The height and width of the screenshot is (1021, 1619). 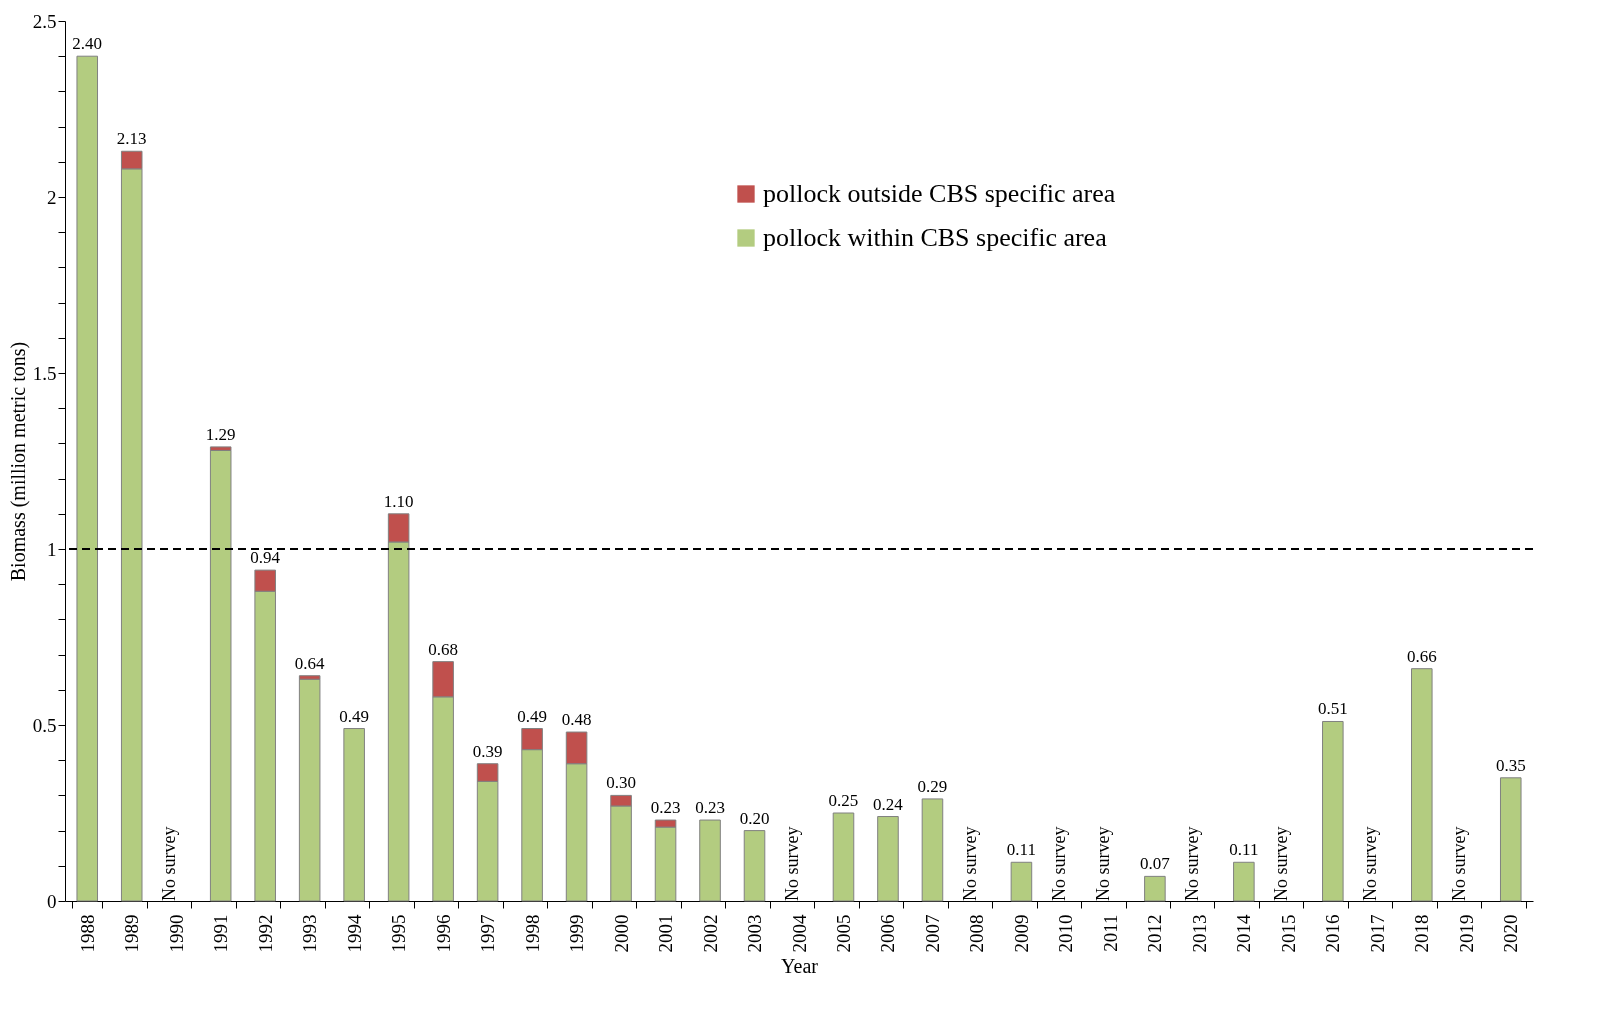 What do you see at coordinates (1021, 933) in the screenshot?
I see `x-tick-label: 2009` at bounding box center [1021, 933].